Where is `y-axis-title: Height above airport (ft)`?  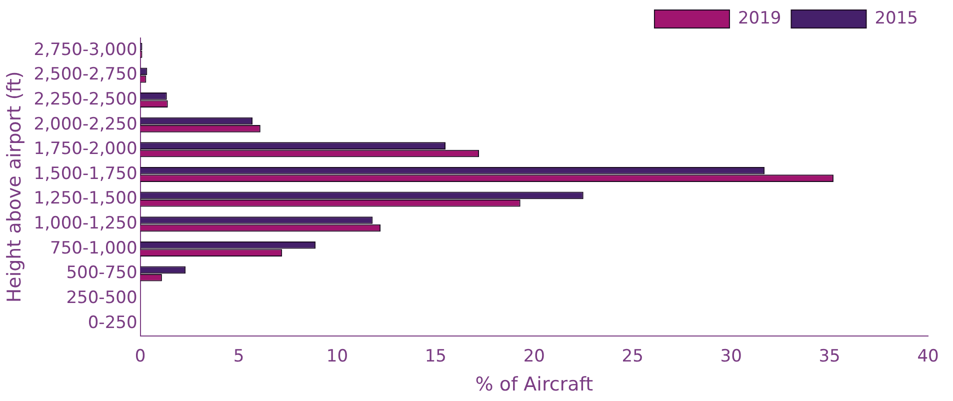
y-axis-title: Height above airport (ft) is located at coordinates (14, 187).